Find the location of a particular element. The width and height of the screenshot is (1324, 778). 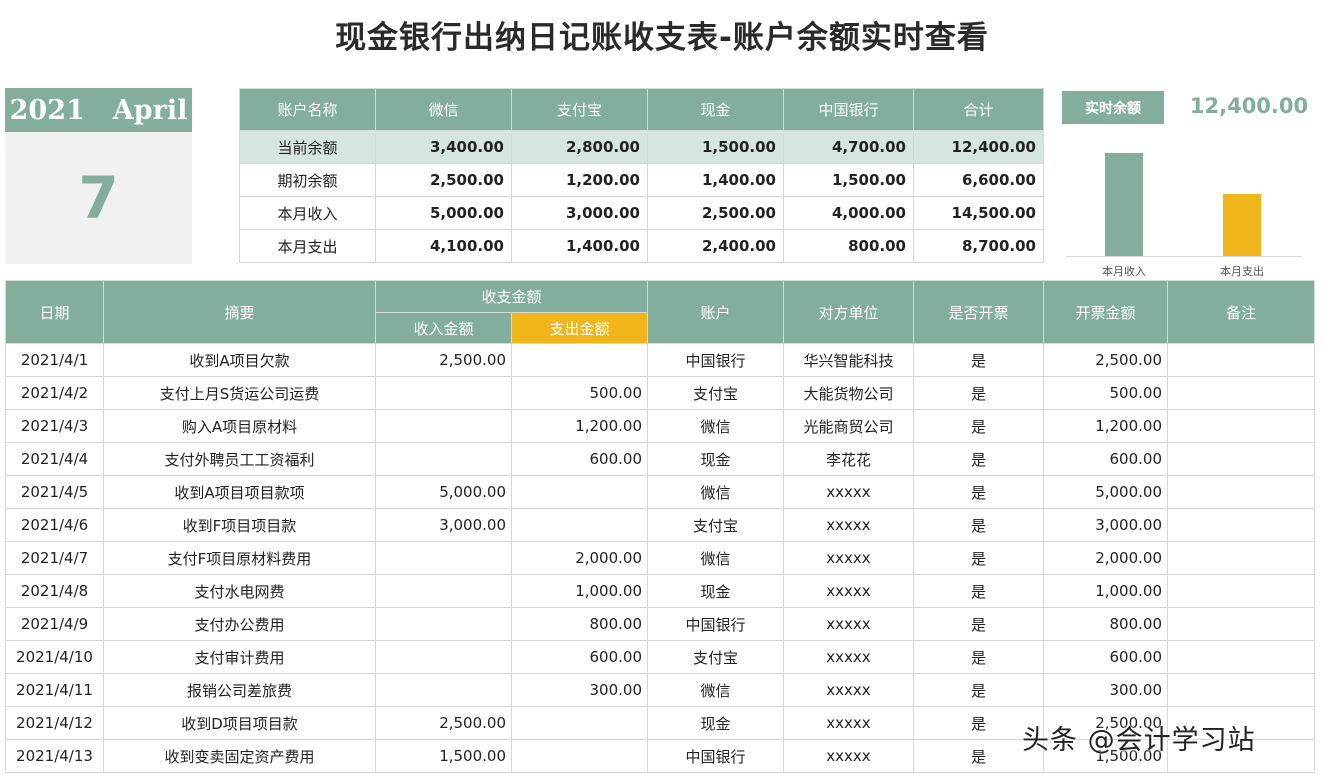

table-cell: 2021/4/10 is located at coordinates (54, 657).